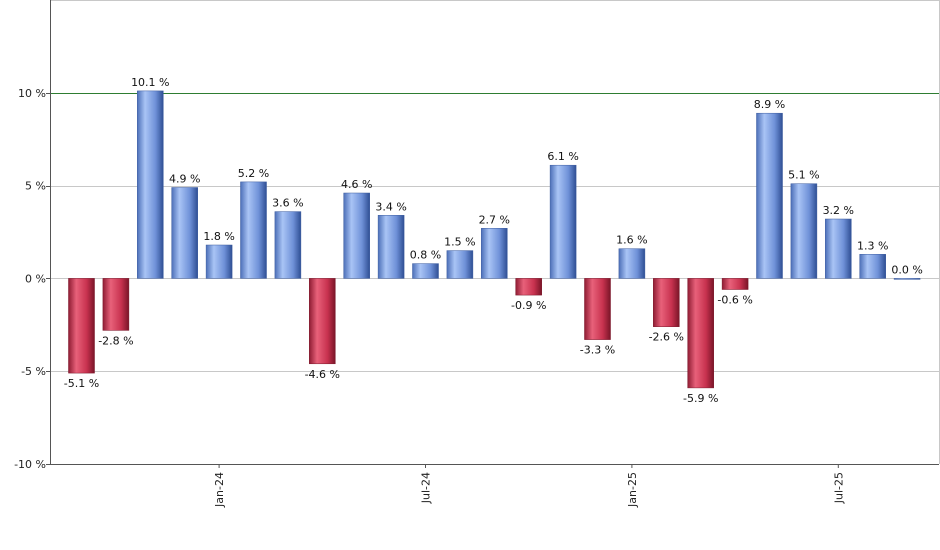 The image size is (940, 550). Describe the element at coordinates (562, 156) in the screenshot. I see `data-label: 6.1 %` at that location.